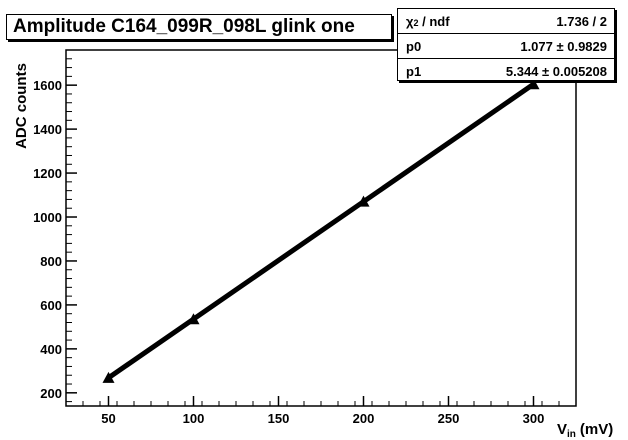 The width and height of the screenshot is (628, 440). What do you see at coordinates (449, 418) in the screenshot?
I see `x-tick-label: 250` at bounding box center [449, 418].